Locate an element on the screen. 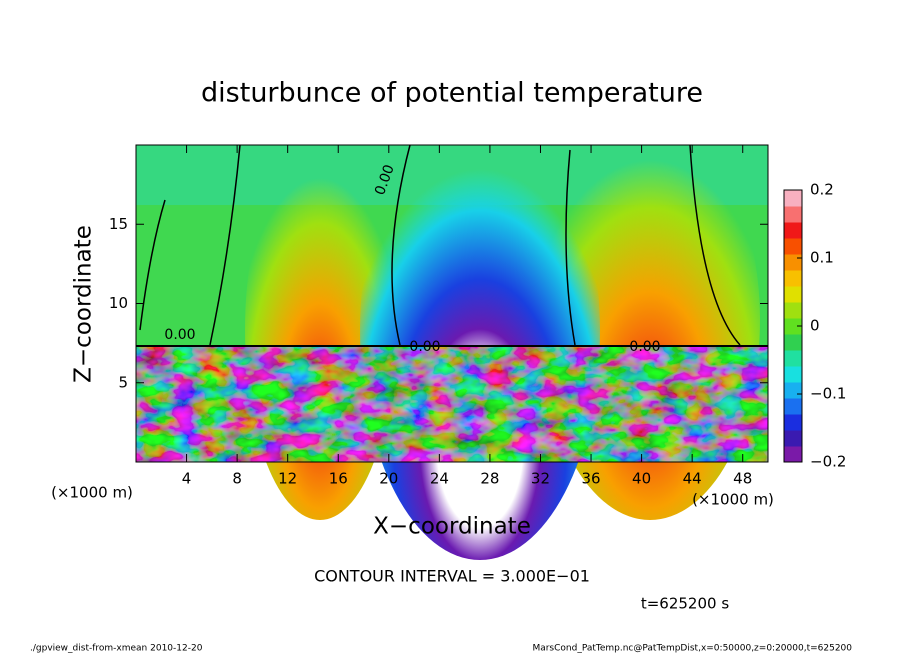  x-tick-label: 36 is located at coordinates (590, 479).